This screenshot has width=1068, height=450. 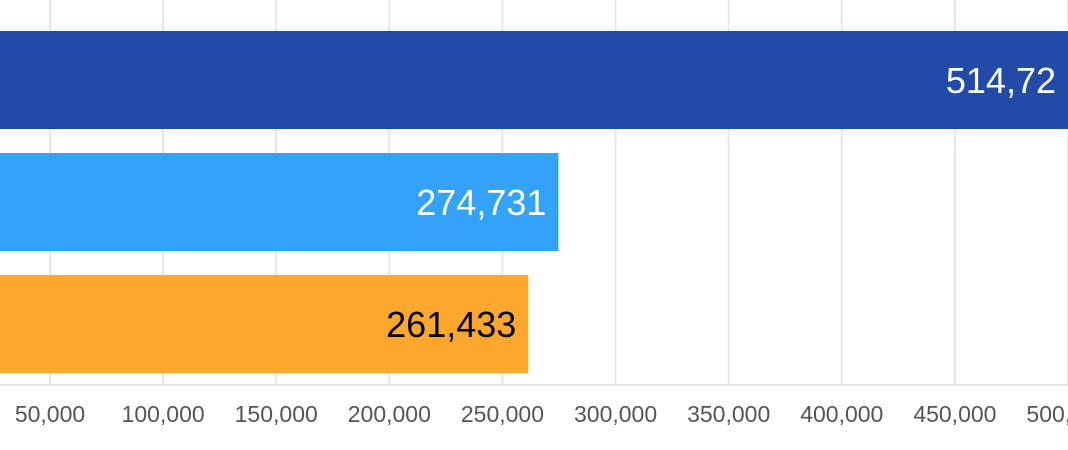 I want to click on bar-value-label: 274,731, so click(x=481, y=202).